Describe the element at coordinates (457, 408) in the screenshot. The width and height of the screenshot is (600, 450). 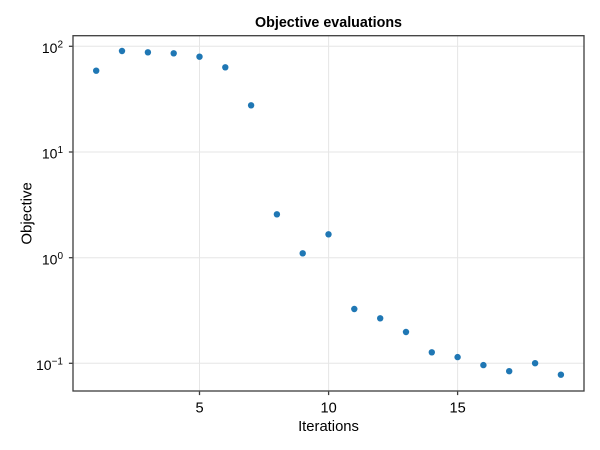
I see `svg-text: 15` at that location.